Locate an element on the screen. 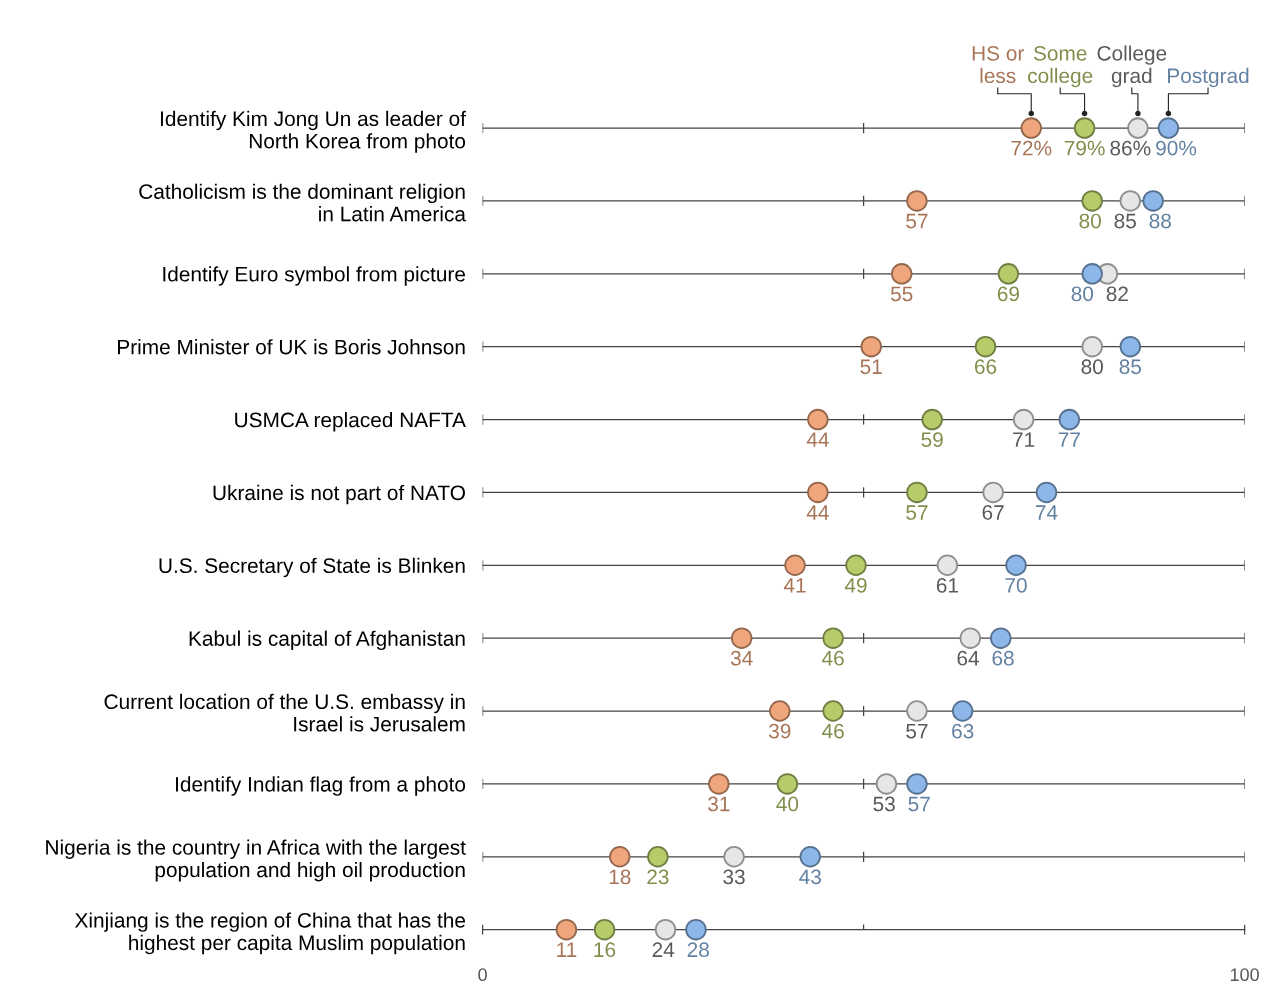 This screenshot has width=1270, height=989. data-label: 61 is located at coordinates (947, 585).